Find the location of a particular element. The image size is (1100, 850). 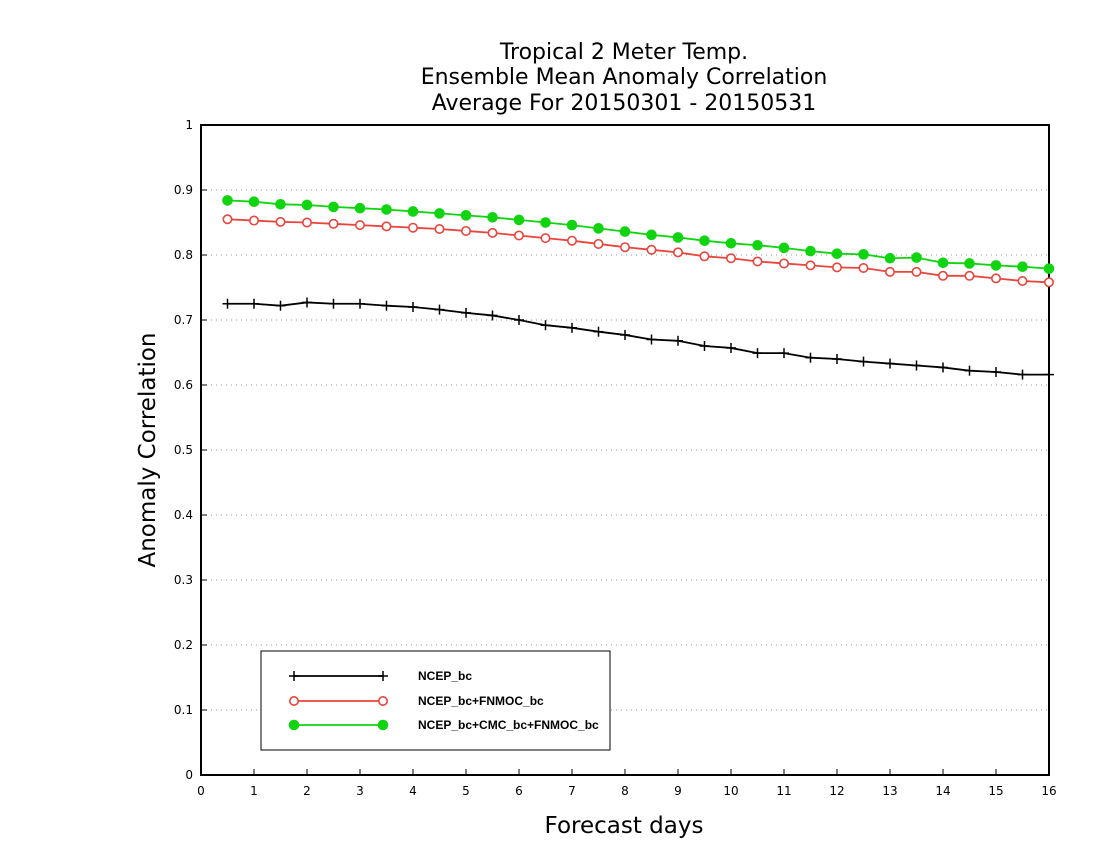

x-tick-label: 9 is located at coordinates (678, 791).